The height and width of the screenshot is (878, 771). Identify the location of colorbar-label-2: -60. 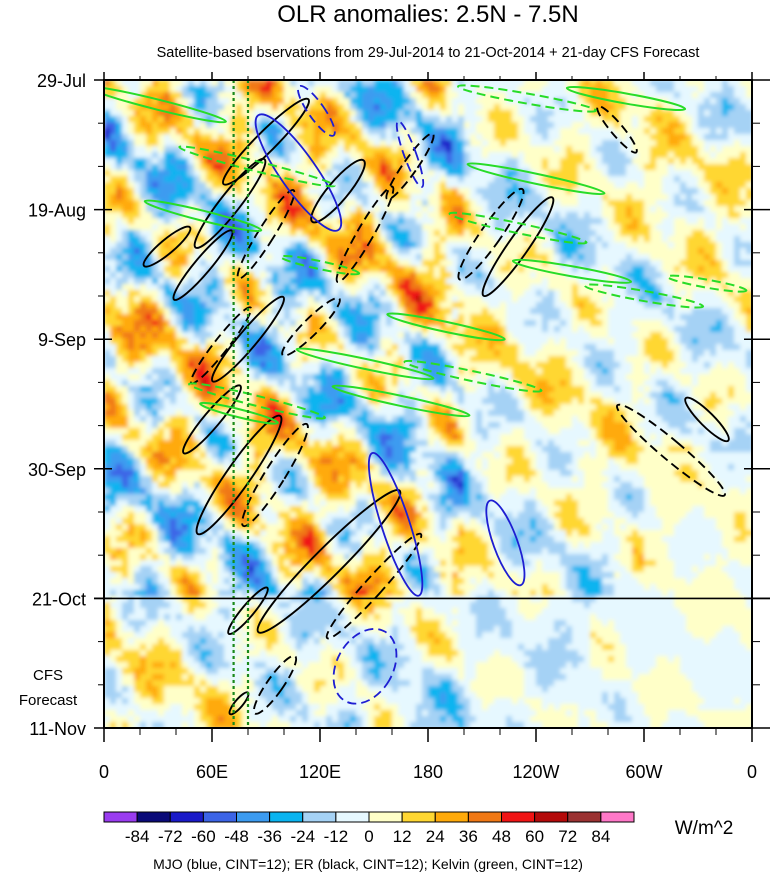
(203, 836).